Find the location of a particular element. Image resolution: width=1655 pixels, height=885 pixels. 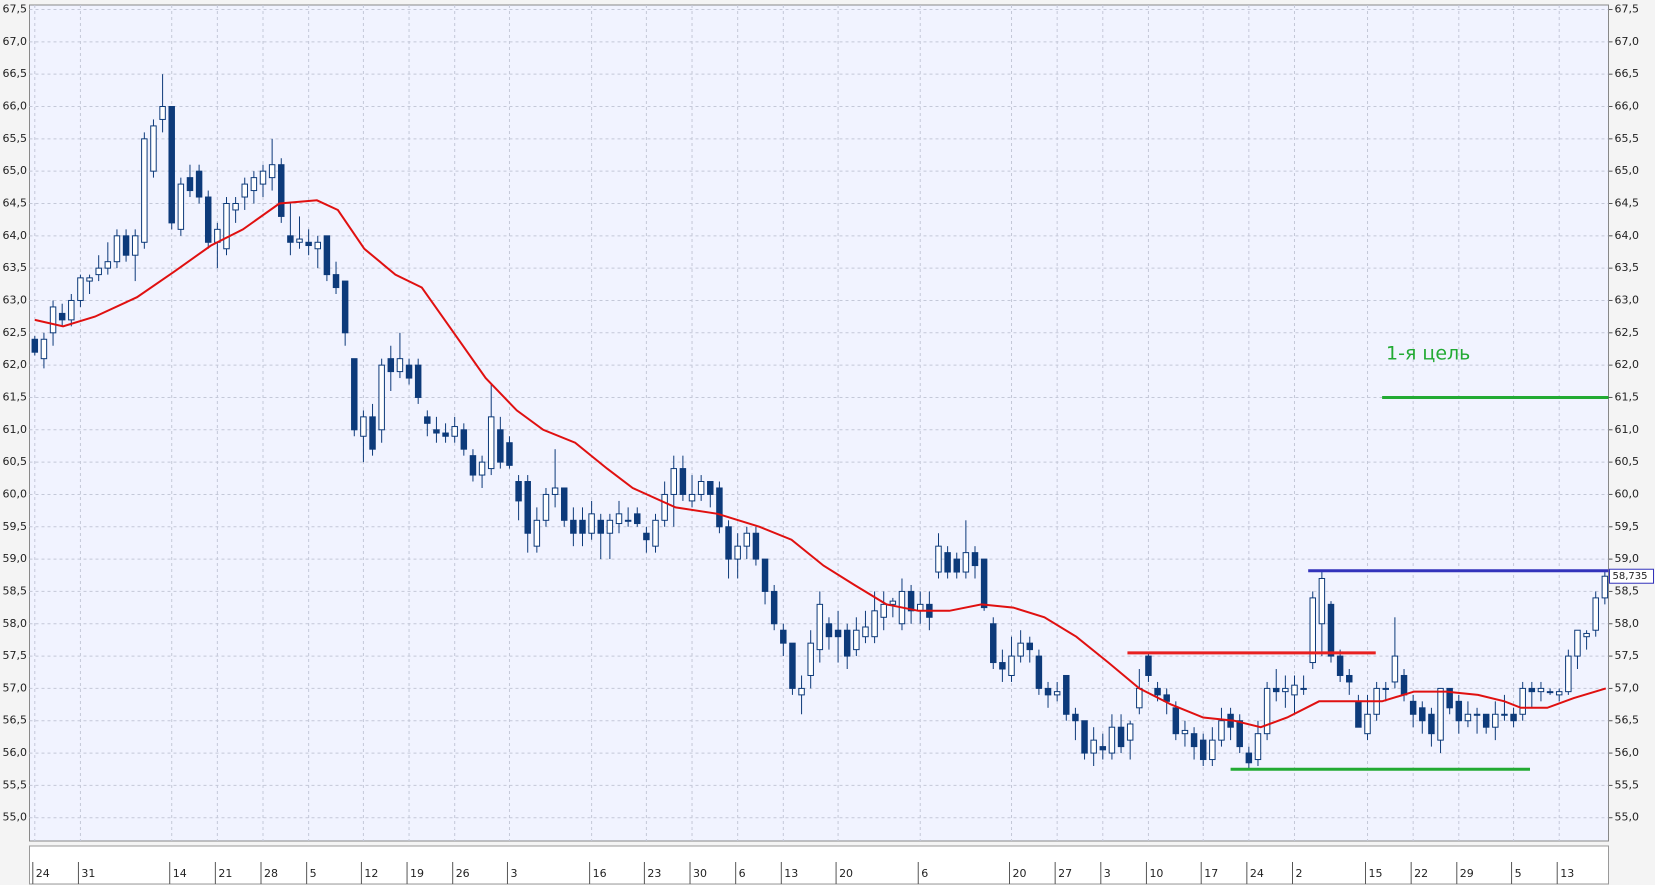

x-tick-label: 19 is located at coordinates (417, 873).